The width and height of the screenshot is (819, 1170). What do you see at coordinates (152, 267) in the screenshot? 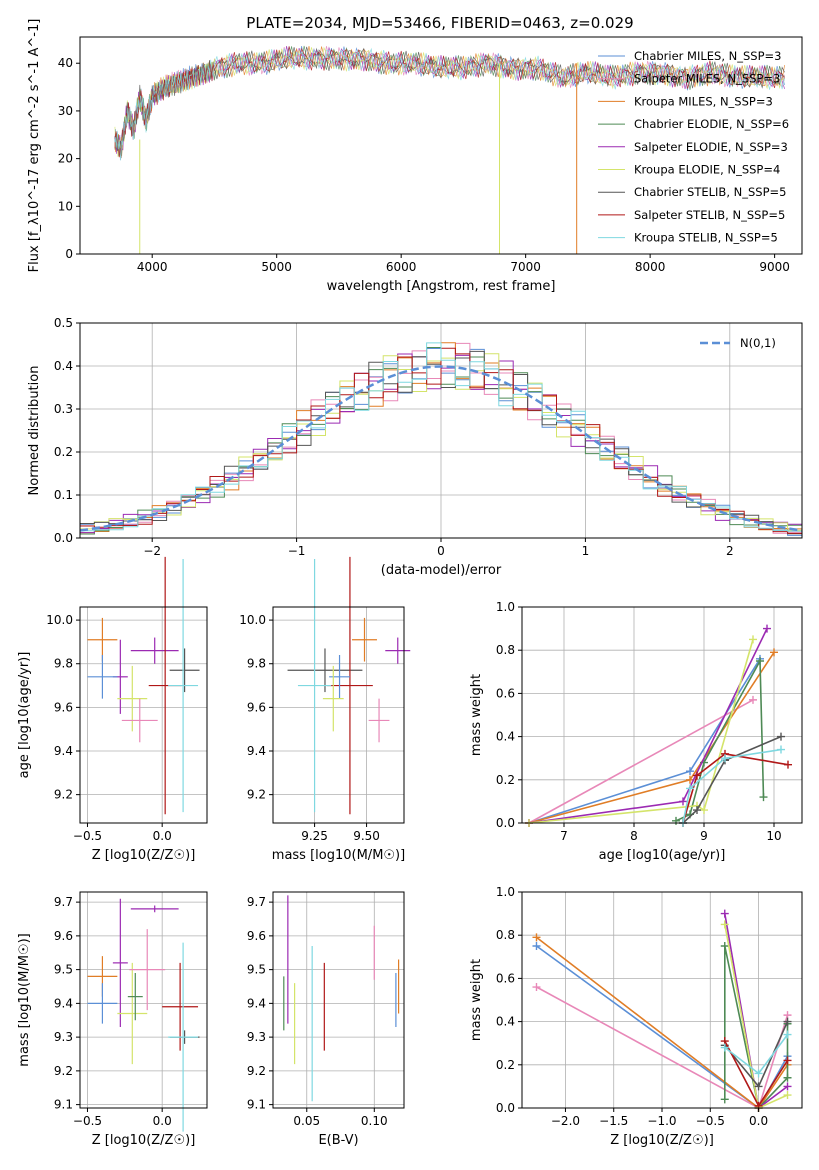
I see `x-tick-label: 4000` at bounding box center [152, 267].